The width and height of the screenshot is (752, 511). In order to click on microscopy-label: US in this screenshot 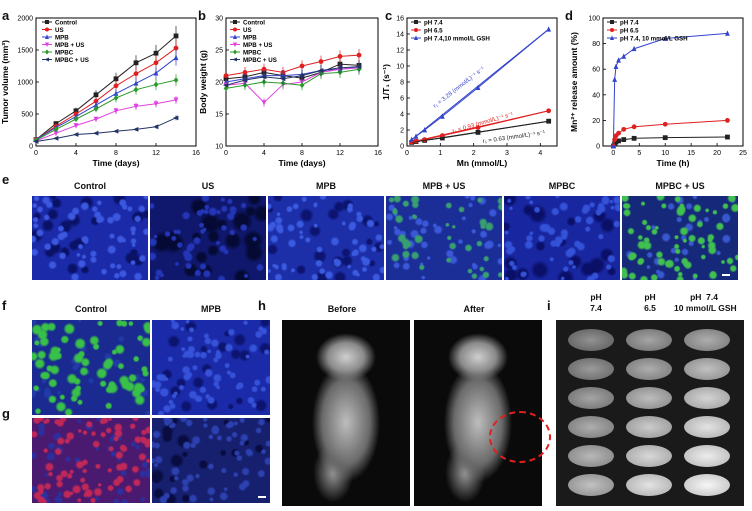, I will do `click(208, 186)`.